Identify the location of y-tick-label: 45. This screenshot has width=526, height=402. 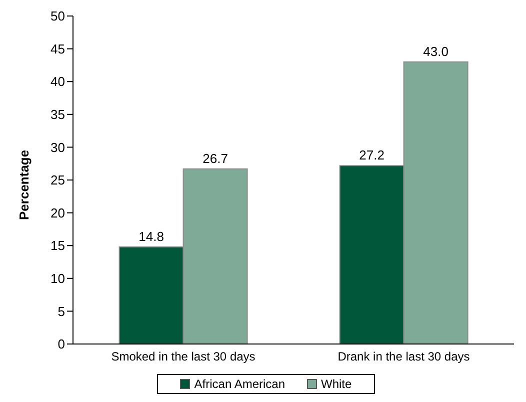
(57, 48).